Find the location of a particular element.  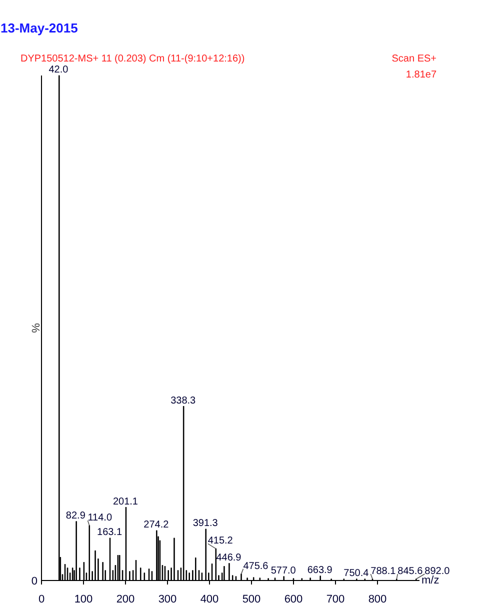

chart-title: 13-May-2015 is located at coordinates (39, 28).